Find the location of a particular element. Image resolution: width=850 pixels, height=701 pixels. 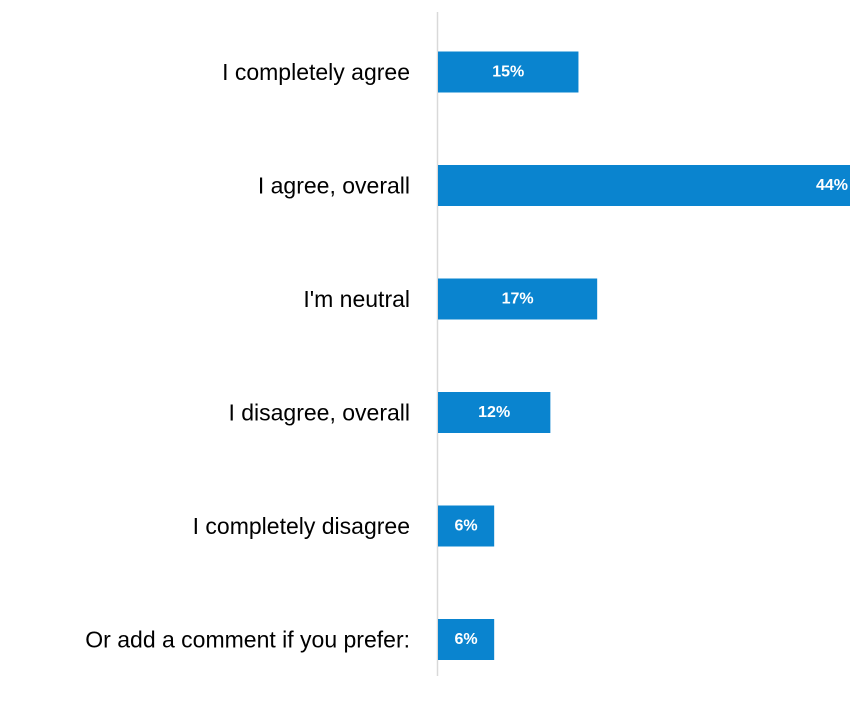

category-label: I'm neutral is located at coordinates (356, 299).